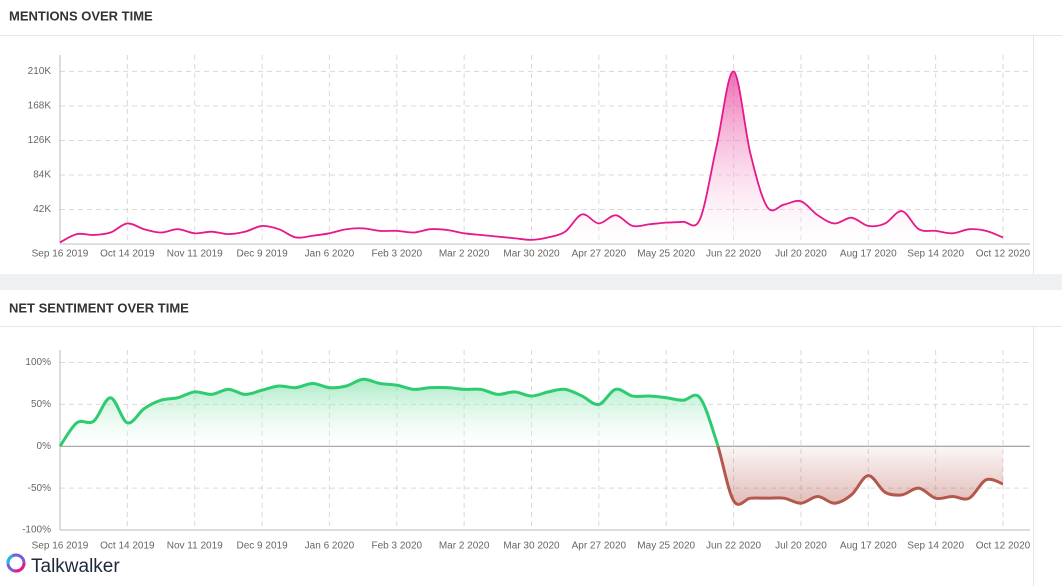 The image size is (1062, 586). I want to click on y-tick-label: 42K, so click(42, 209).